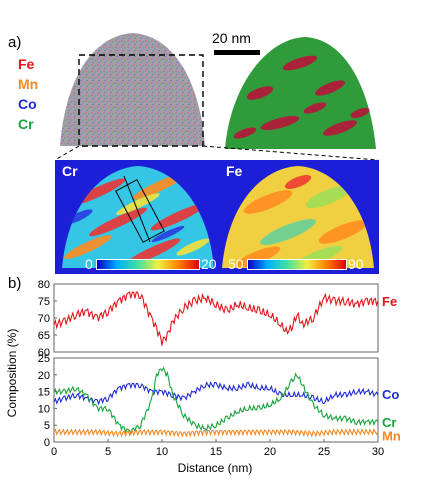 This screenshot has width=433, height=485. What do you see at coordinates (209, 264) in the screenshot?
I see `cr-colorbar-max: 20` at bounding box center [209, 264].